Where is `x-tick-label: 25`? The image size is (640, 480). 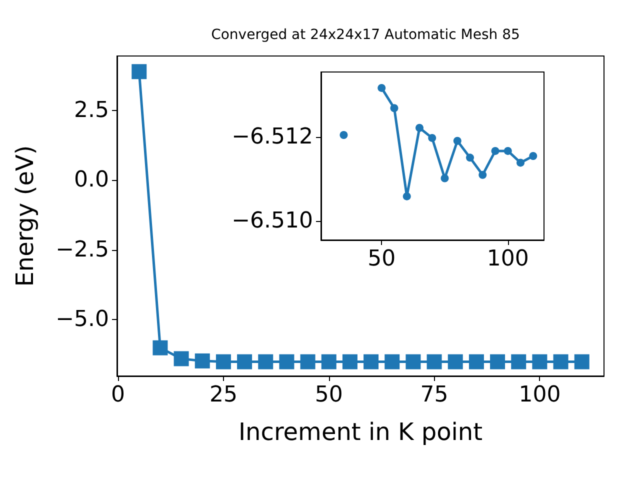
x-tick-label: 25 is located at coordinates (223, 395).